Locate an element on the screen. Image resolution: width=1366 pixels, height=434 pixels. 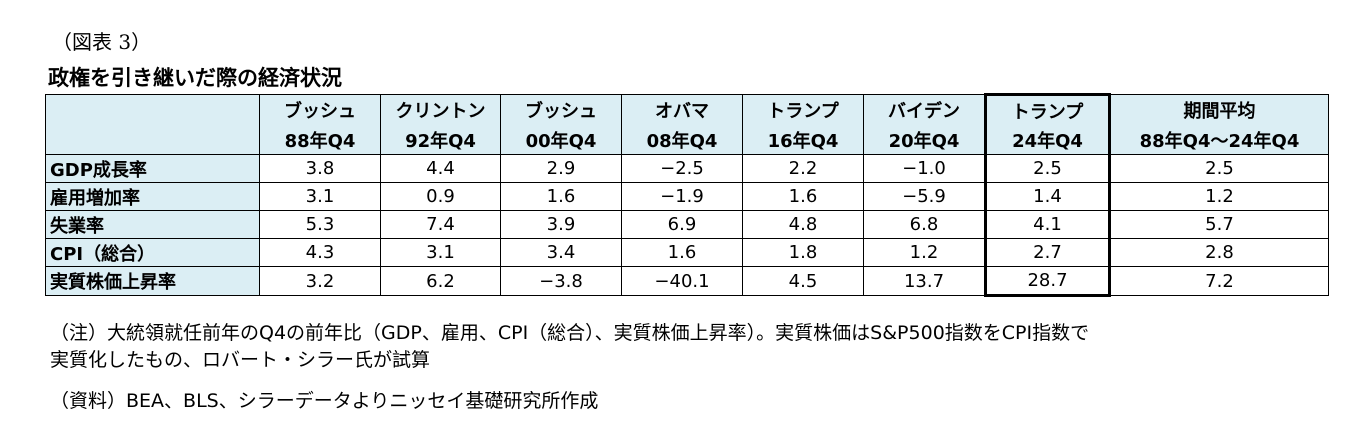
cell: 7.2 is located at coordinates (1219, 281).